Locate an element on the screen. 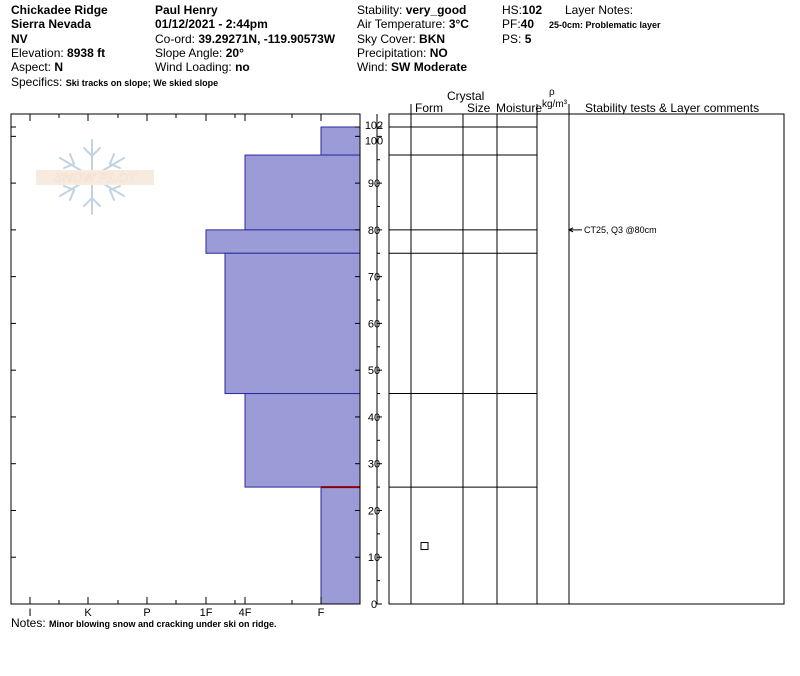  wind-loading-value: no is located at coordinates (242, 67).